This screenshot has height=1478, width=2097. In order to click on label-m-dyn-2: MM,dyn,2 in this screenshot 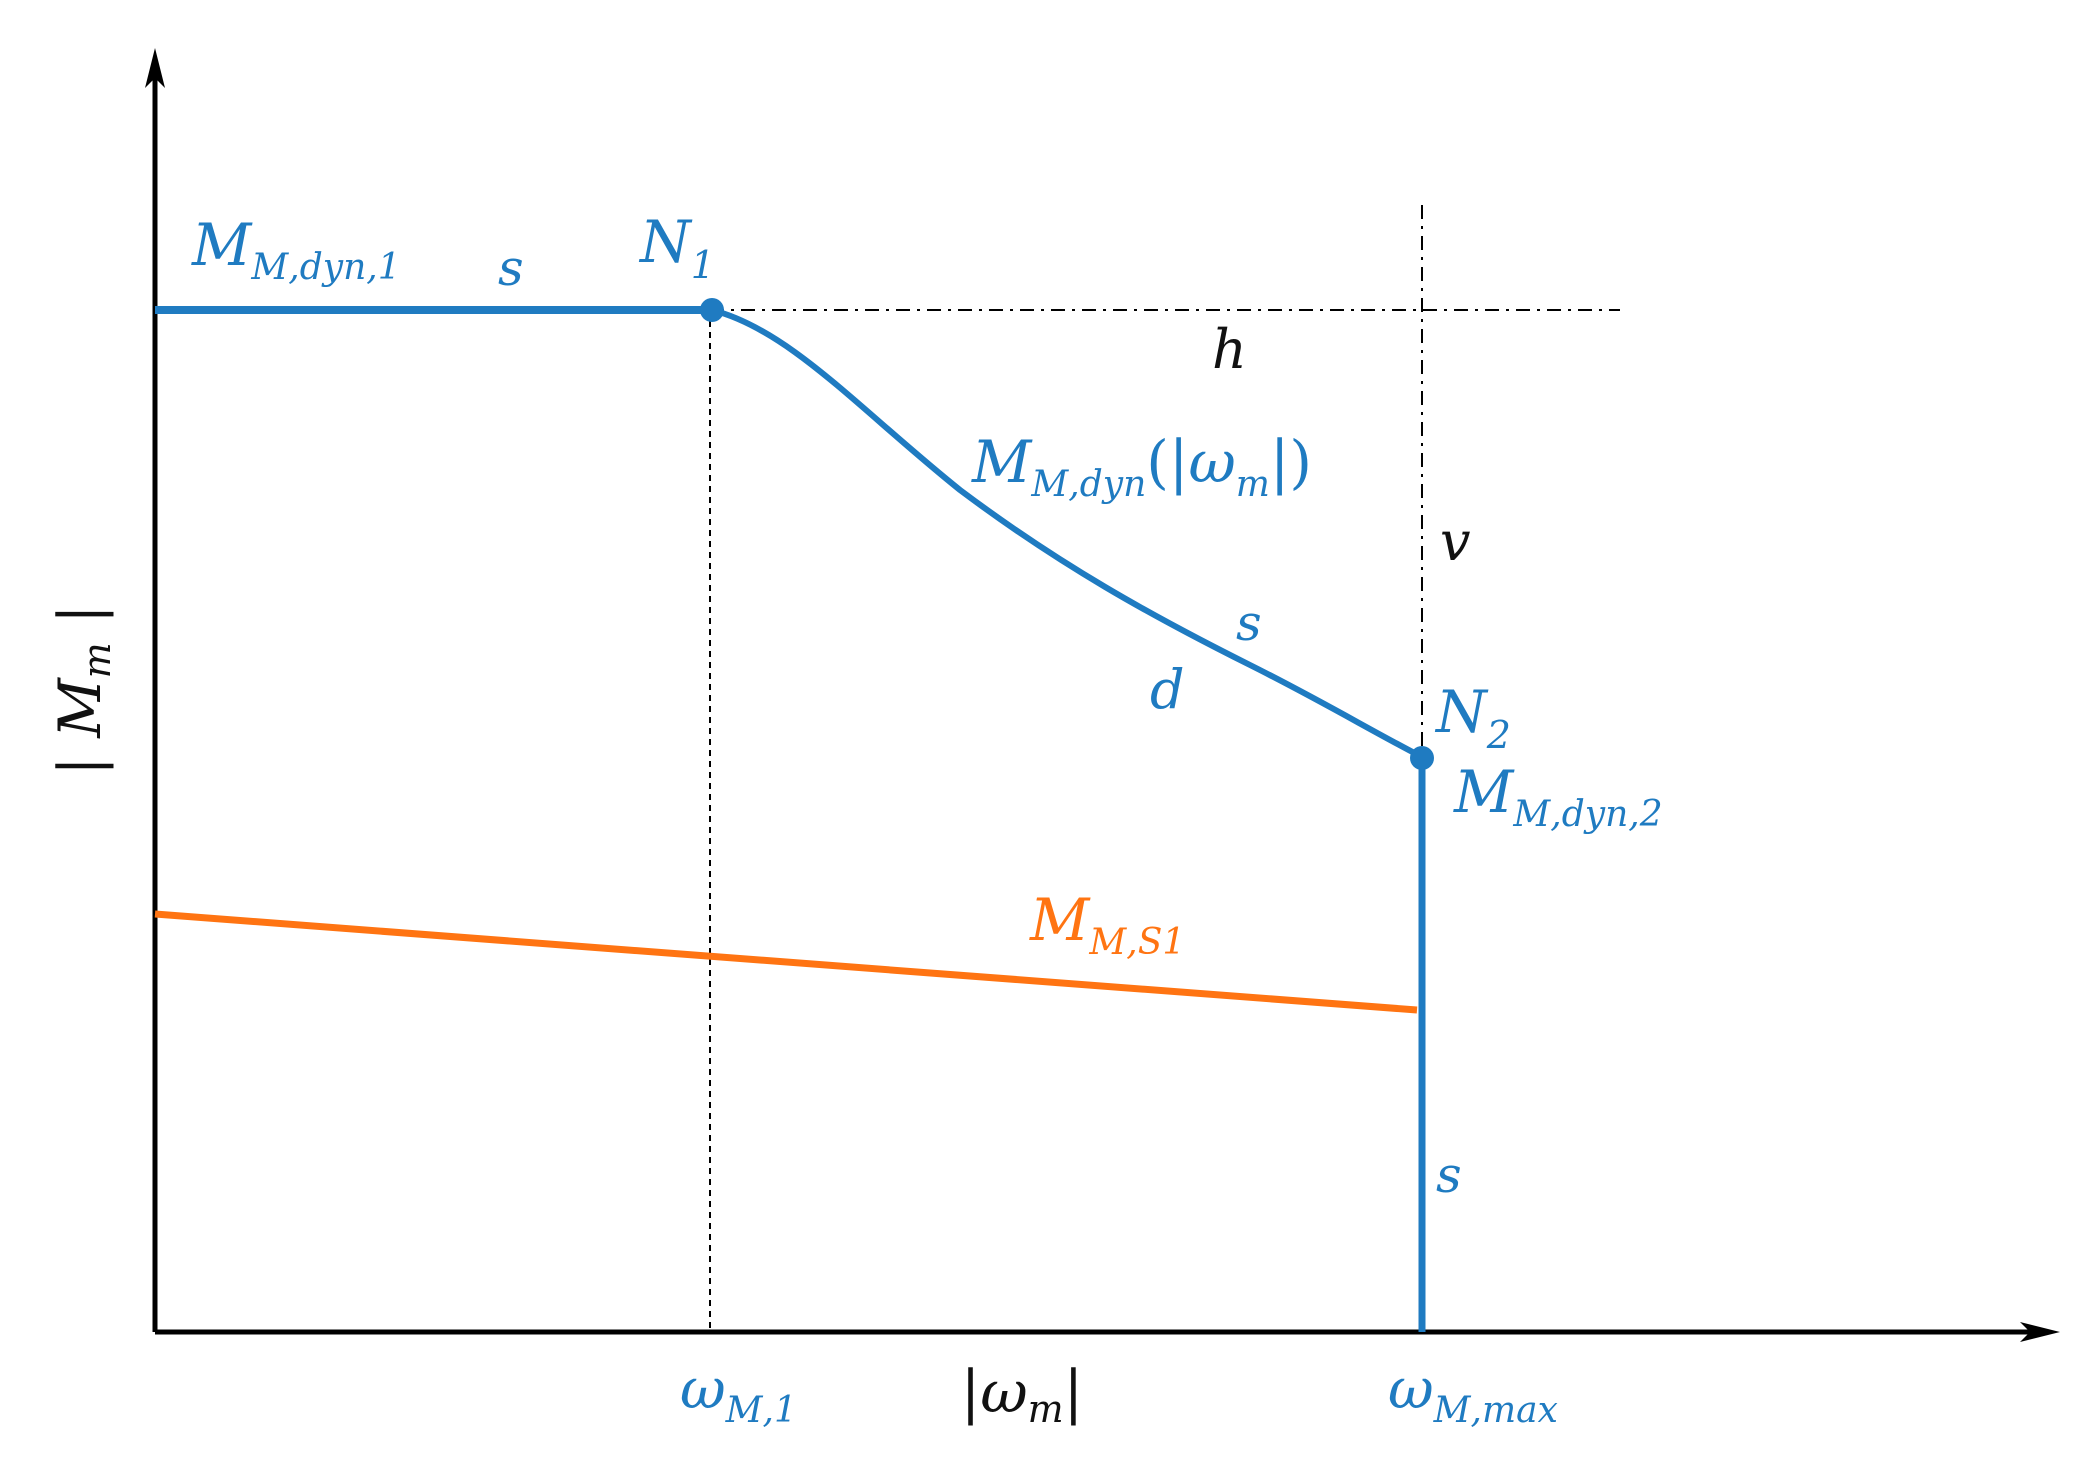, I will do `click(1558, 796)`.